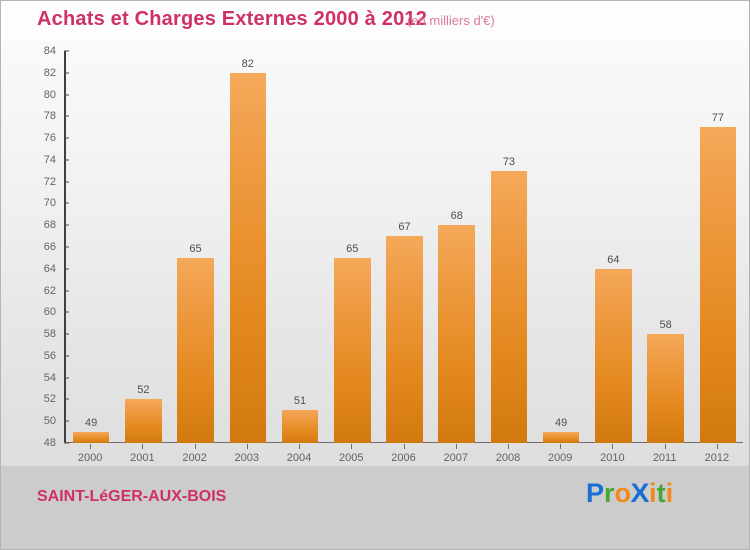 The width and height of the screenshot is (750, 550). I want to click on y-axis-tick-label: 80, so click(49, 94).